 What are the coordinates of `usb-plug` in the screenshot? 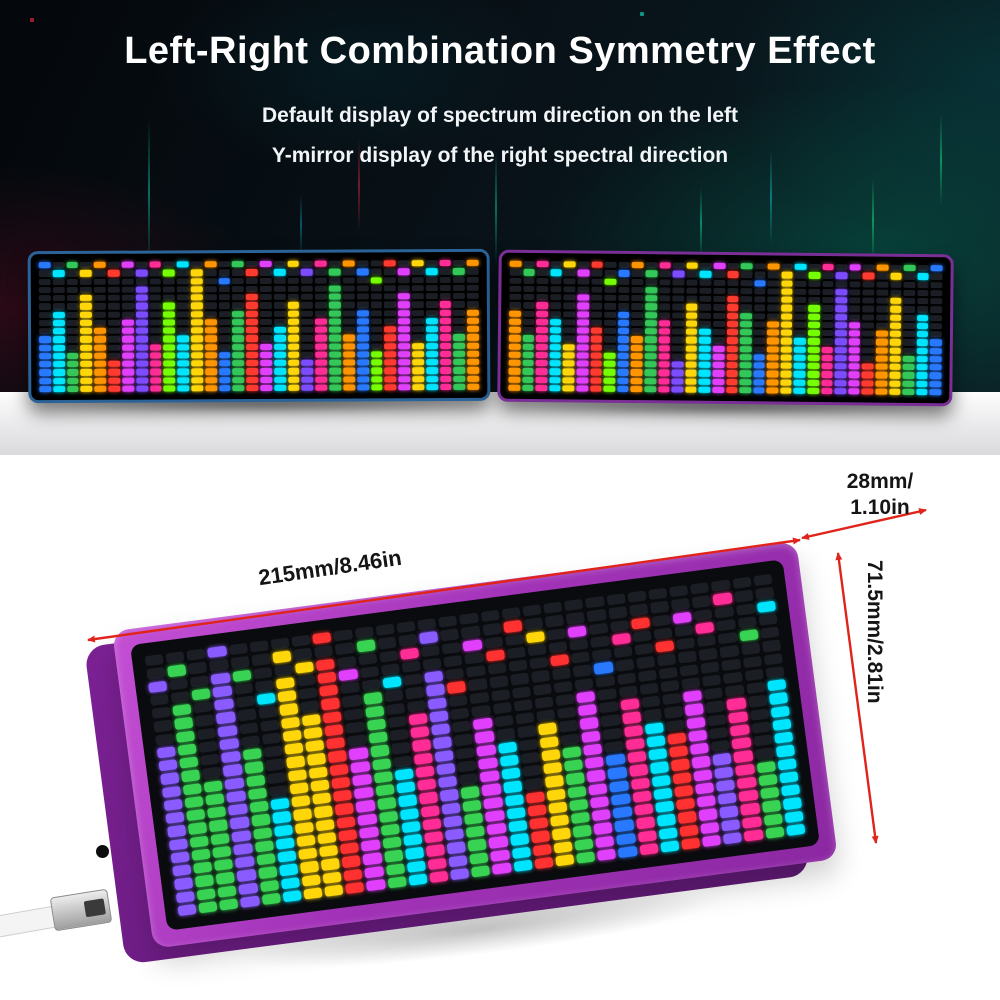 It's located at (81, 910).